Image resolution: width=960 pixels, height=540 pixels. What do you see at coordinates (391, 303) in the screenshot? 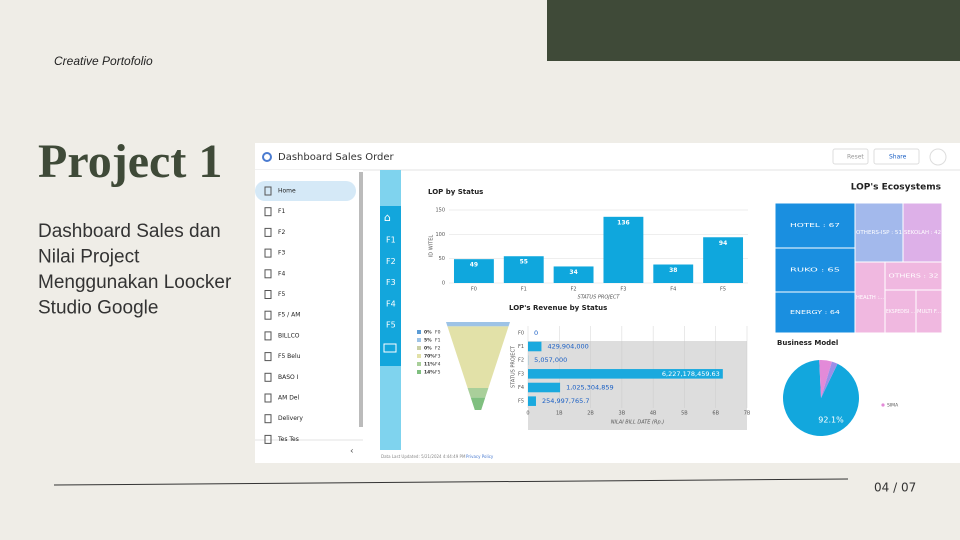
I see `nav-tab: F4` at bounding box center [391, 303].